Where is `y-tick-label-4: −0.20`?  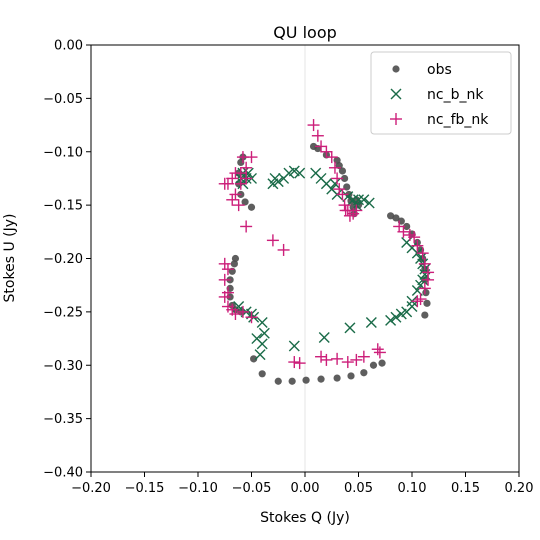
y-tick-label-4: −0.20 is located at coordinates (63, 259).